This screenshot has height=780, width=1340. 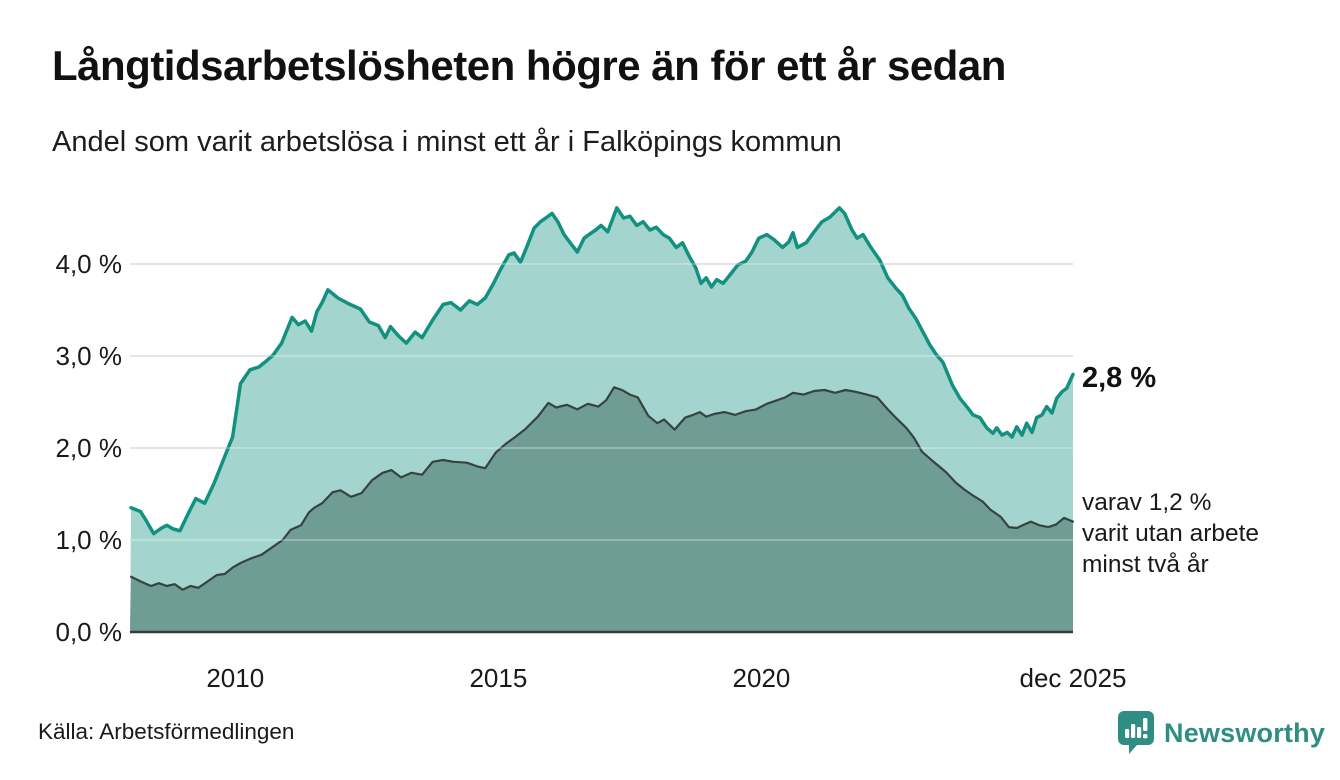 I want to click on x-tick-label: 2020, so click(x=761, y=678).